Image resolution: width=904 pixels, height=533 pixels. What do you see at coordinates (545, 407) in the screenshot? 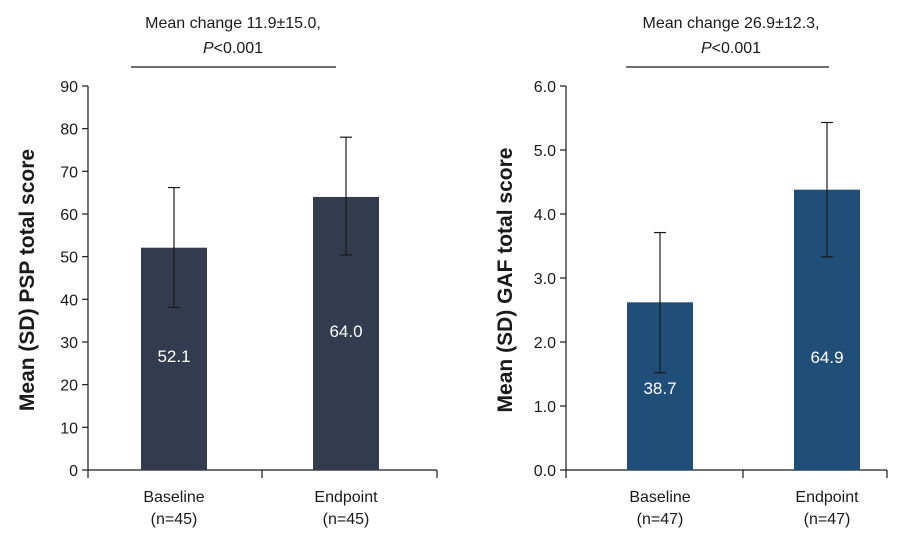
I see `y-tick-label: 1.0` at bounding box center [545, 407].